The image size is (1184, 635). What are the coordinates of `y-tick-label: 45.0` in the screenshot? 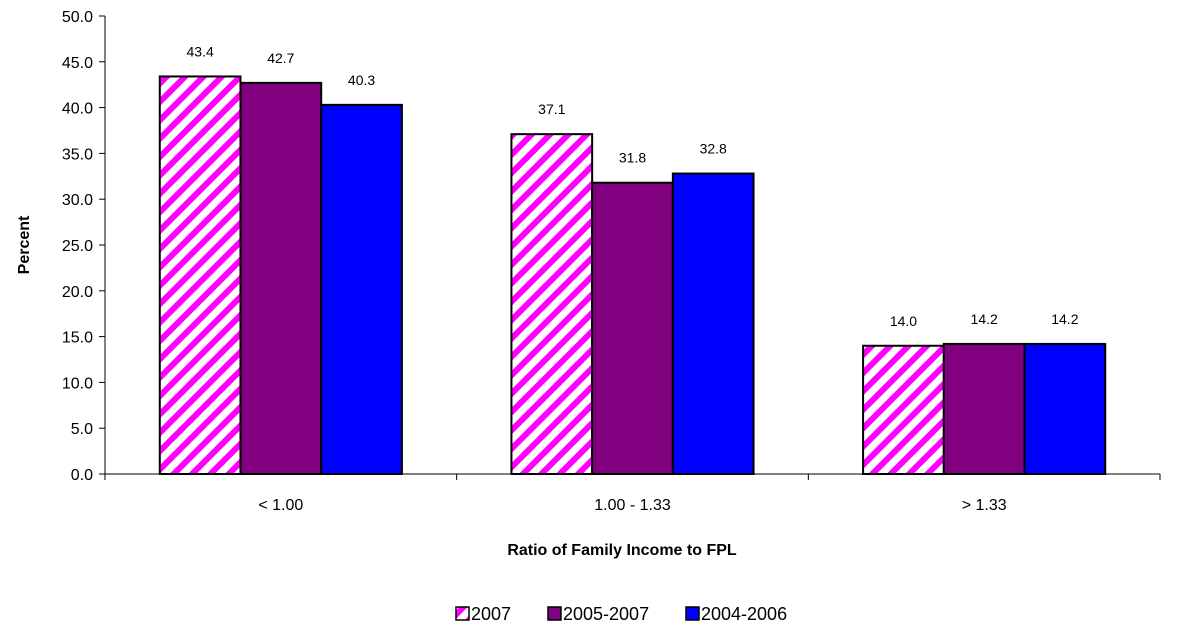 It's located at (77, 63).